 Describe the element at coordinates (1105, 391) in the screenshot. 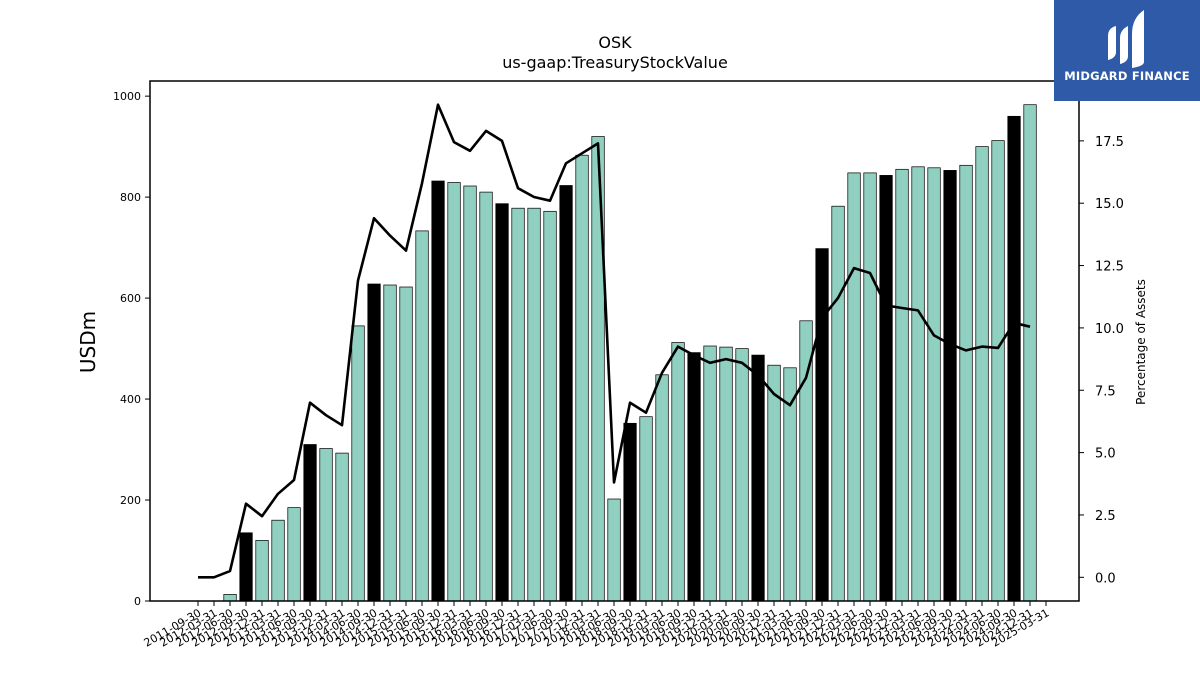

I see `y2-tick-label: 7.5` at that location.